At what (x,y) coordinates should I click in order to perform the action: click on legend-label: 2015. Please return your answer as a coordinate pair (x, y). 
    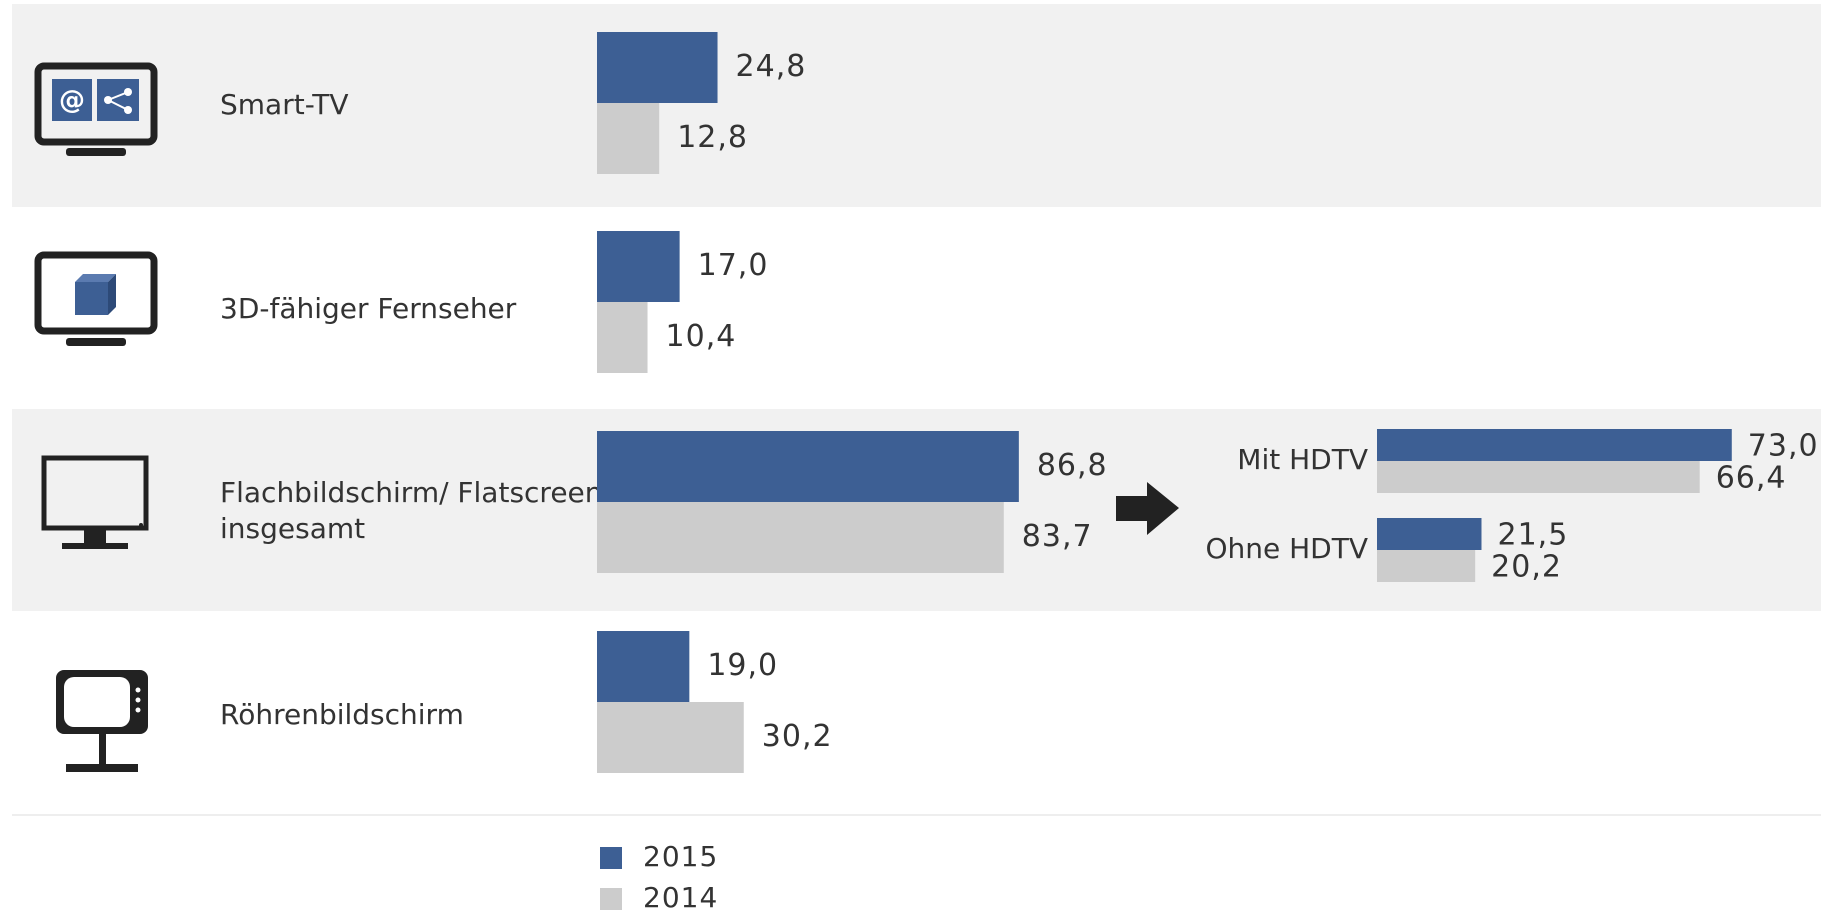
    Looking at the image, I should click on (680, 856).